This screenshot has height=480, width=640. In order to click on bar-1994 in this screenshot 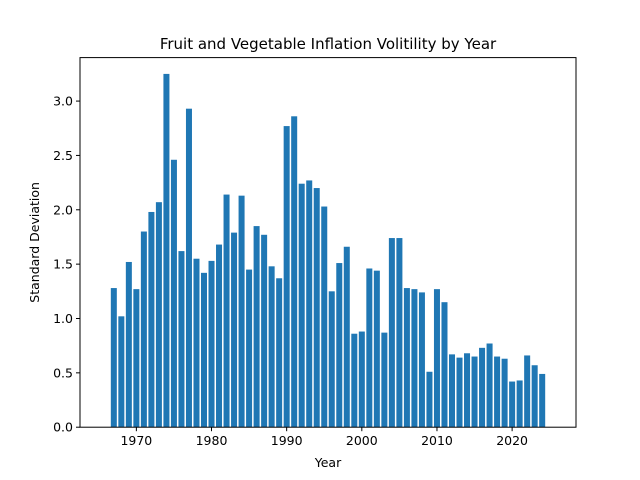, I will do `click(316, 308)`.